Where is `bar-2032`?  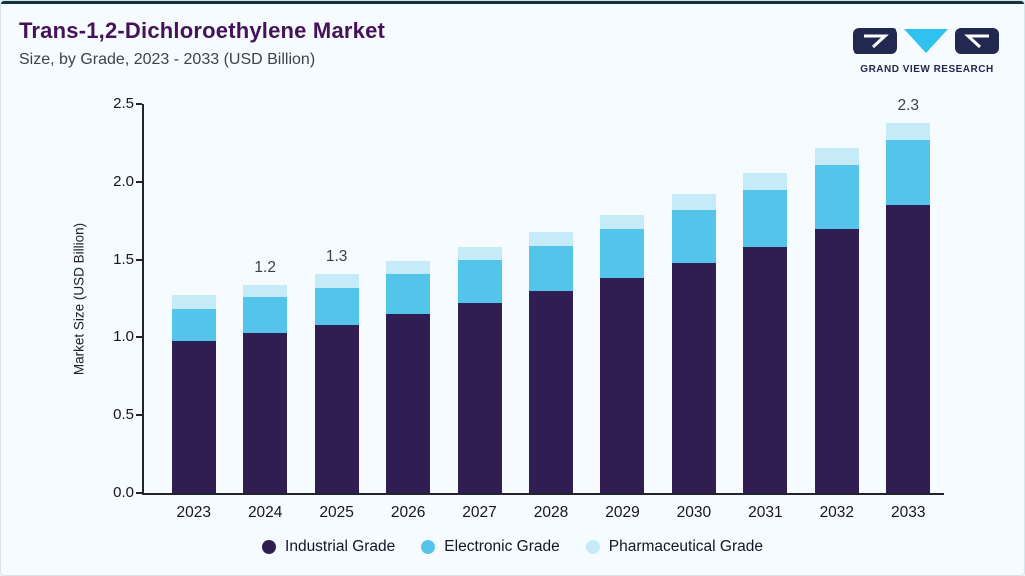
bar-2032 is located at coordinates (836, 298).